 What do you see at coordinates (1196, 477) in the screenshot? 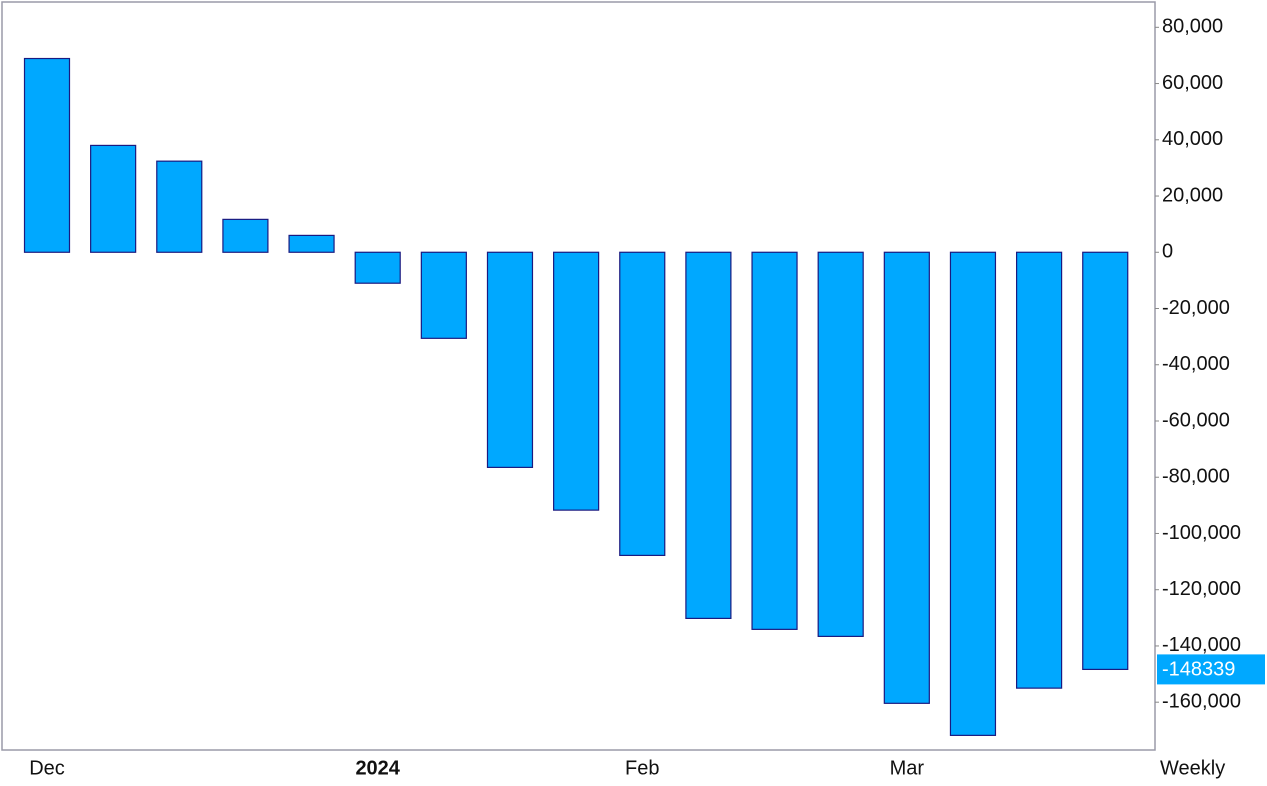
I see `y-tick-label: -80,000` at bounding box center [1196, 477].